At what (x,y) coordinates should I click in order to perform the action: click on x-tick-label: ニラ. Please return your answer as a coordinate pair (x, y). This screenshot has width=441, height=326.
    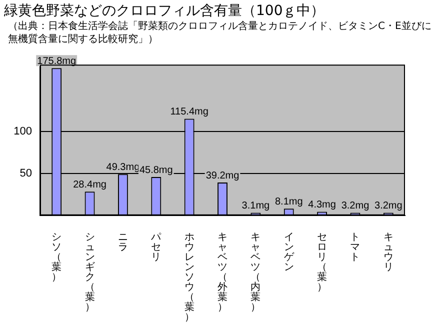
    Looking at the image, I should click on (123, 242).